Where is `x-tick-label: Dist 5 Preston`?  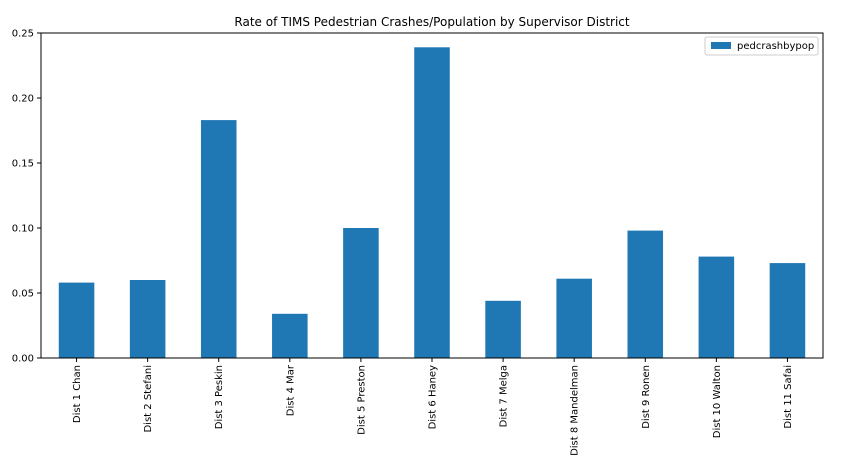
x-tick-label: Dist 5 Preston is located at coordinates (361, 400).